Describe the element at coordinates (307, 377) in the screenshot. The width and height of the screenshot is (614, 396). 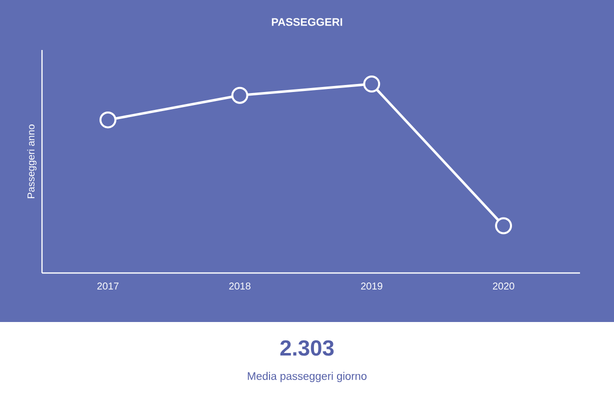
I see `text: Media passeggeri giorno` at that location.